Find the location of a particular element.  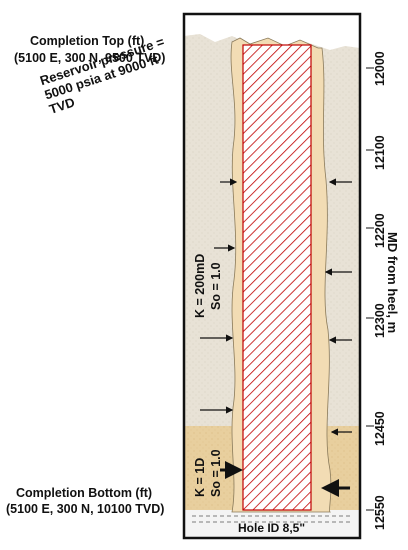

lower-zone-saturation: So = 1.0 is located at coordinates (216, 473).